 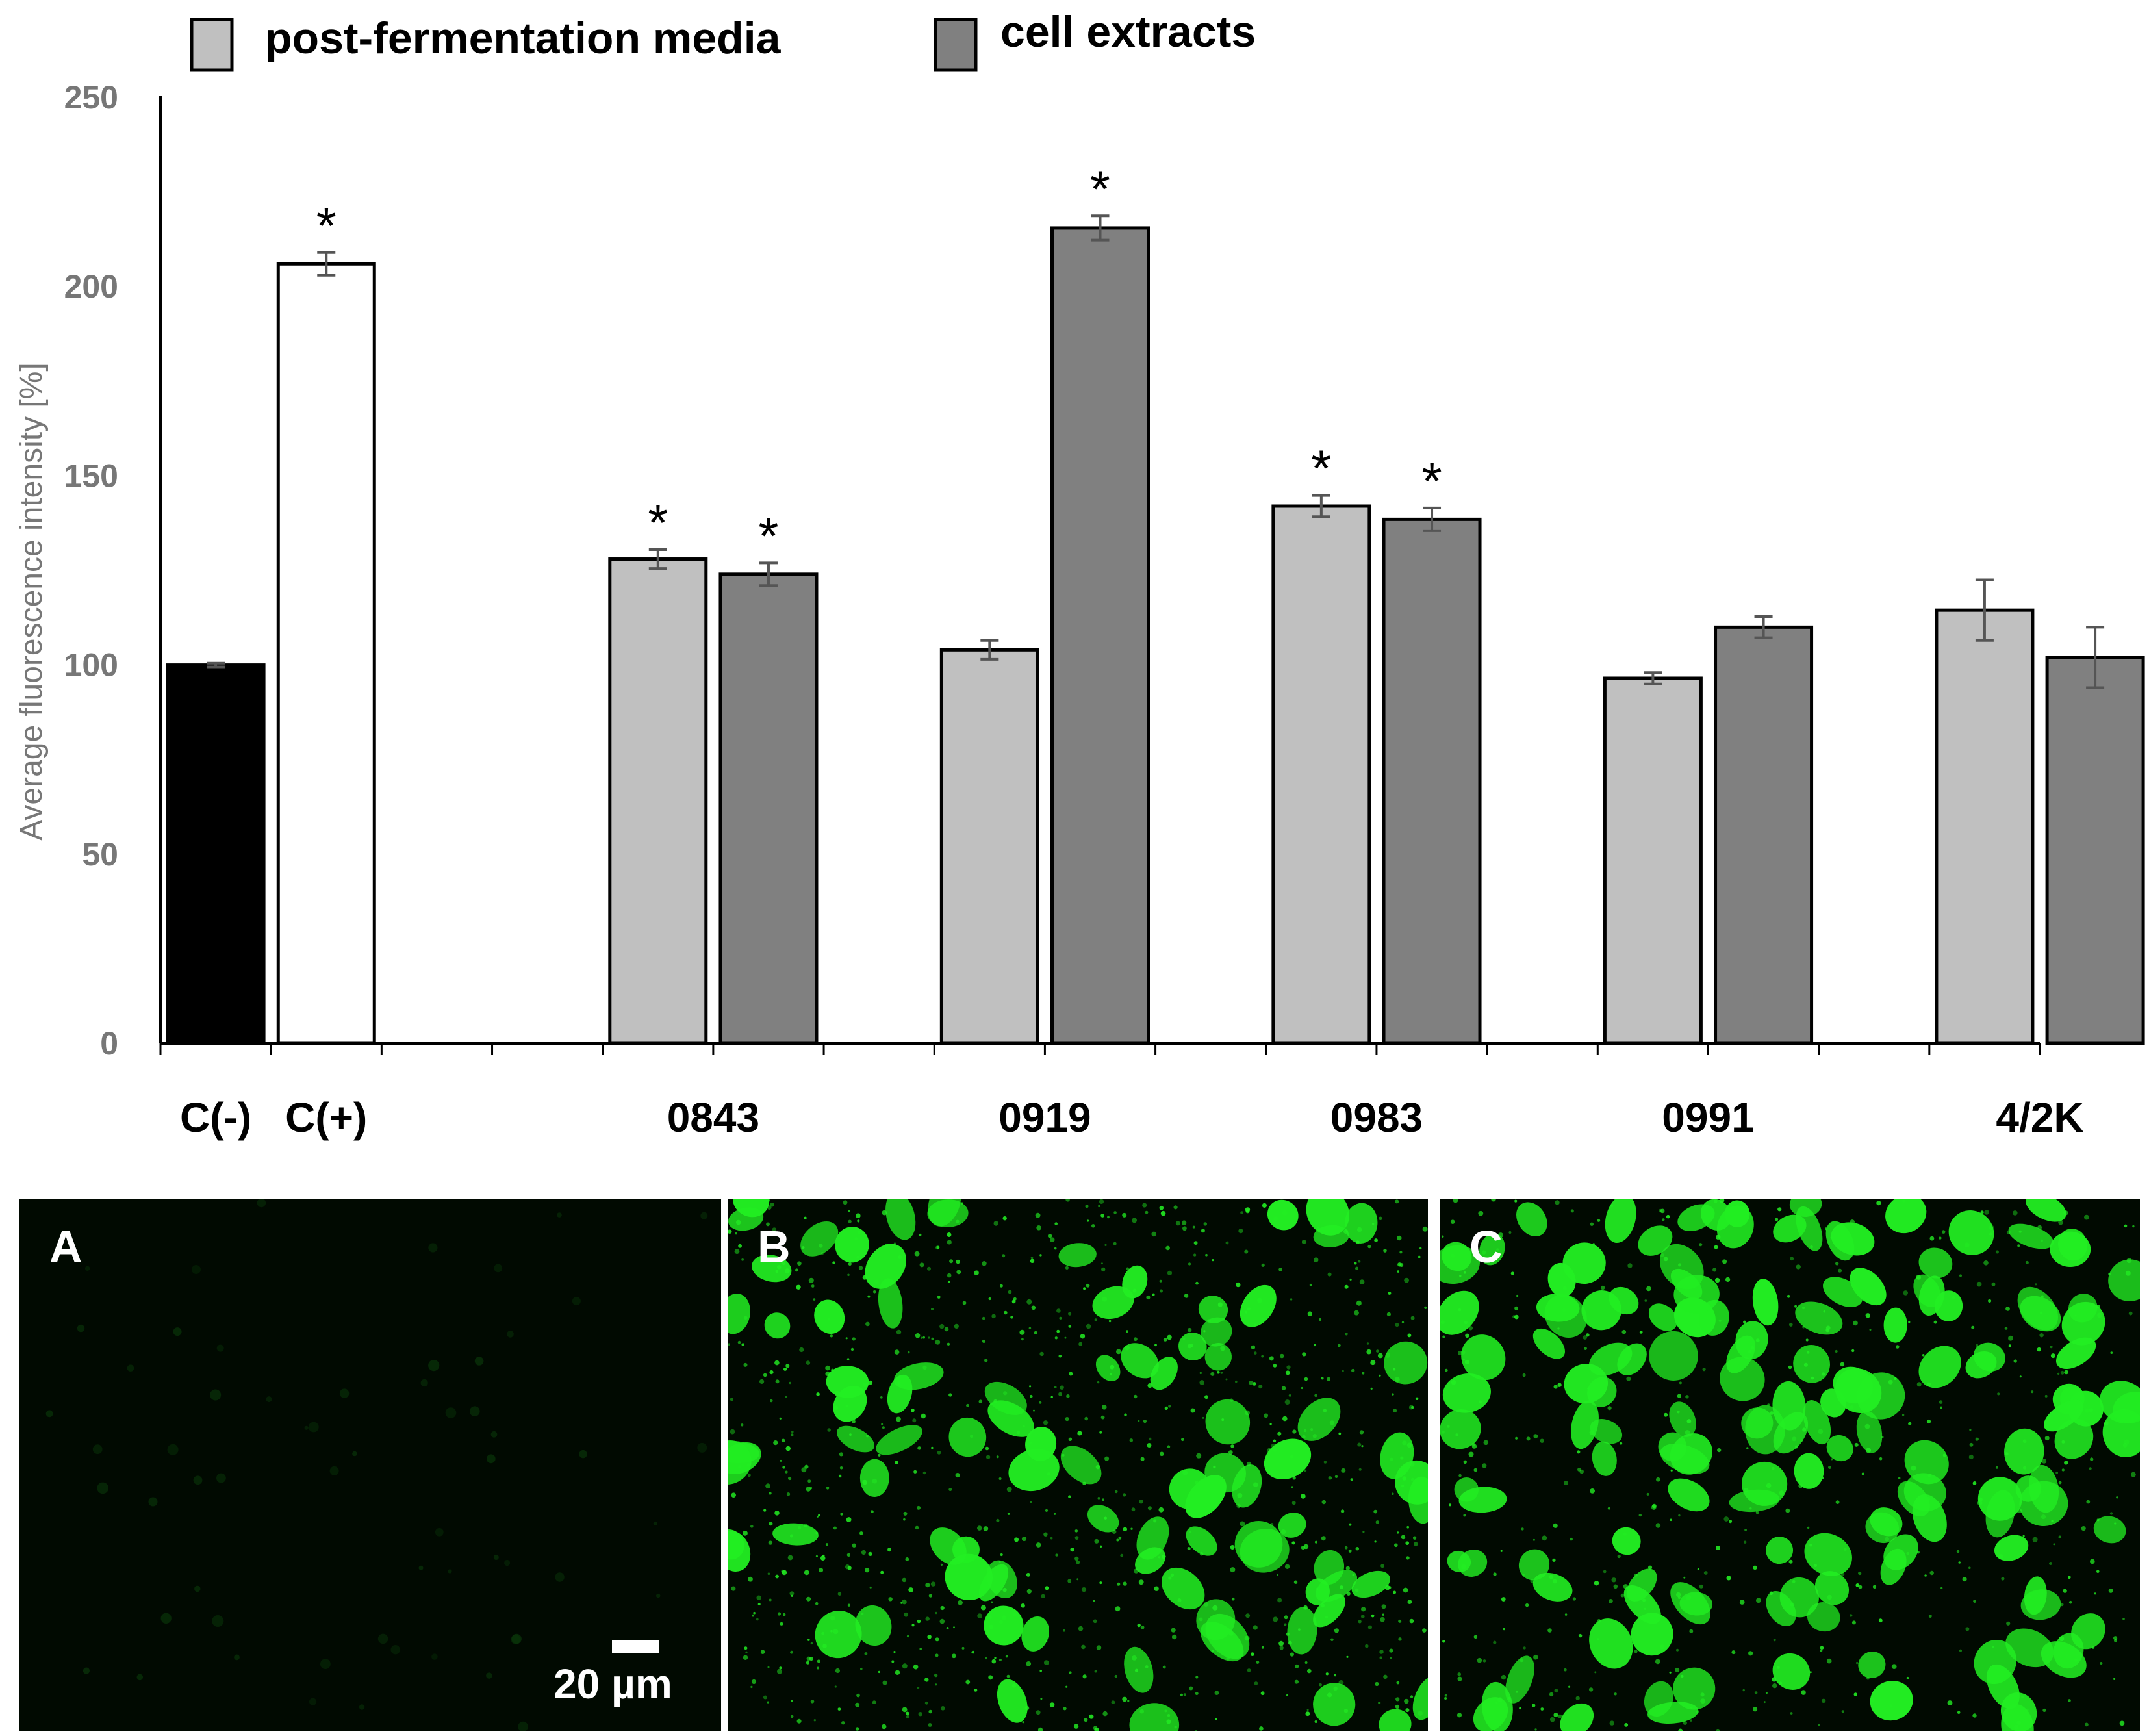 I want to click on legend-label: cell extracts, so click(x=1128, y=32).